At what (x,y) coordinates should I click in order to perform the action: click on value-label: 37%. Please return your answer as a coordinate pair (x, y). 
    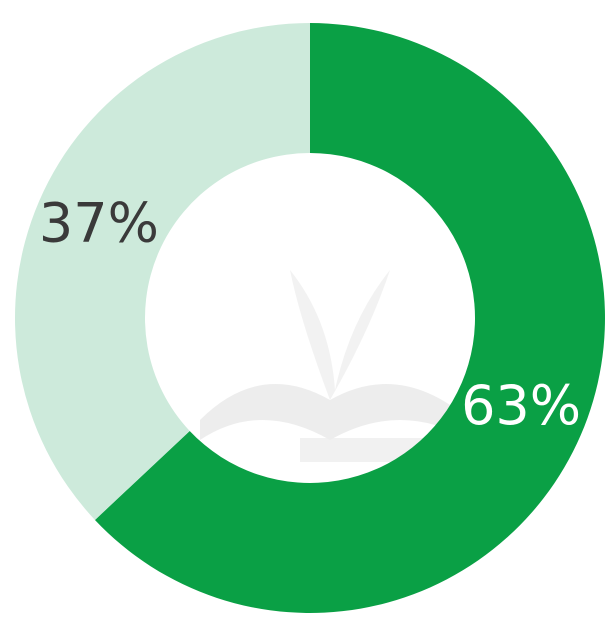
    Looking at the image, I should click on (99, 222).